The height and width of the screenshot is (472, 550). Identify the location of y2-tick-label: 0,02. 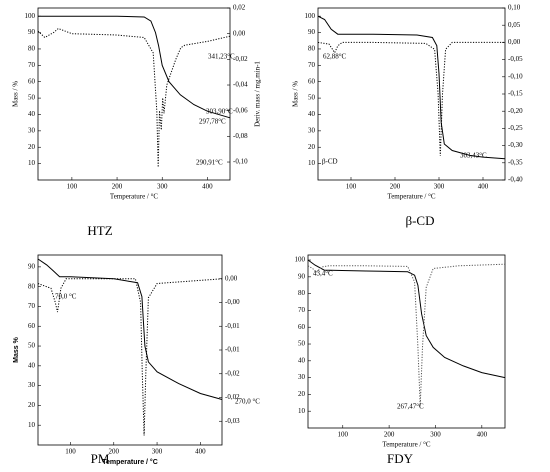
(239, 8).